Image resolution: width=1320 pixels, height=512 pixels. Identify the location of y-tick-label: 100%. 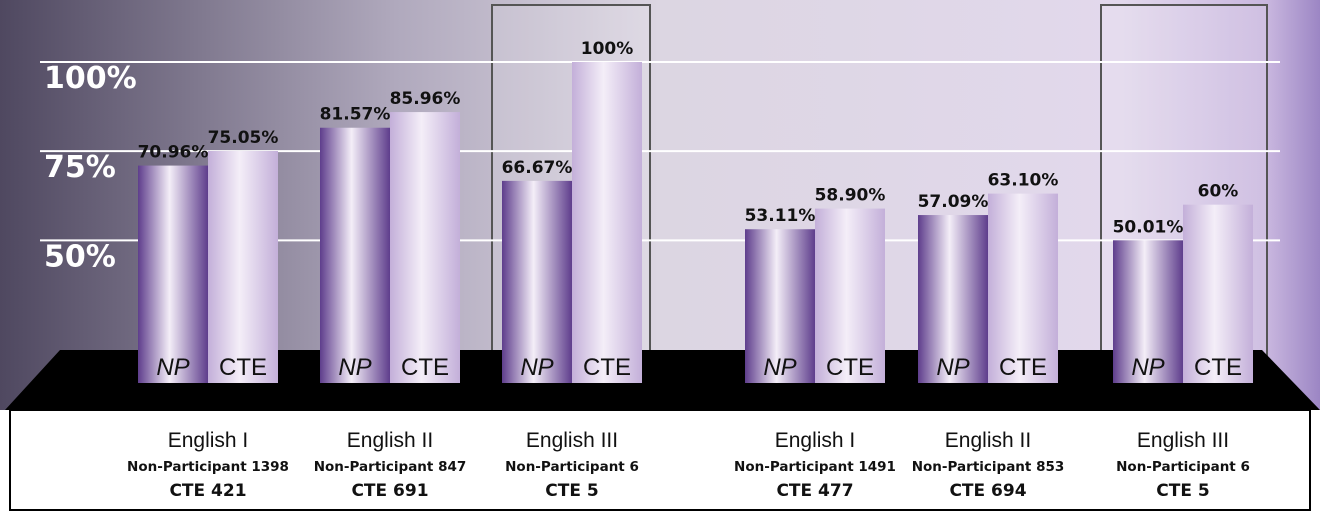
(90, 78).